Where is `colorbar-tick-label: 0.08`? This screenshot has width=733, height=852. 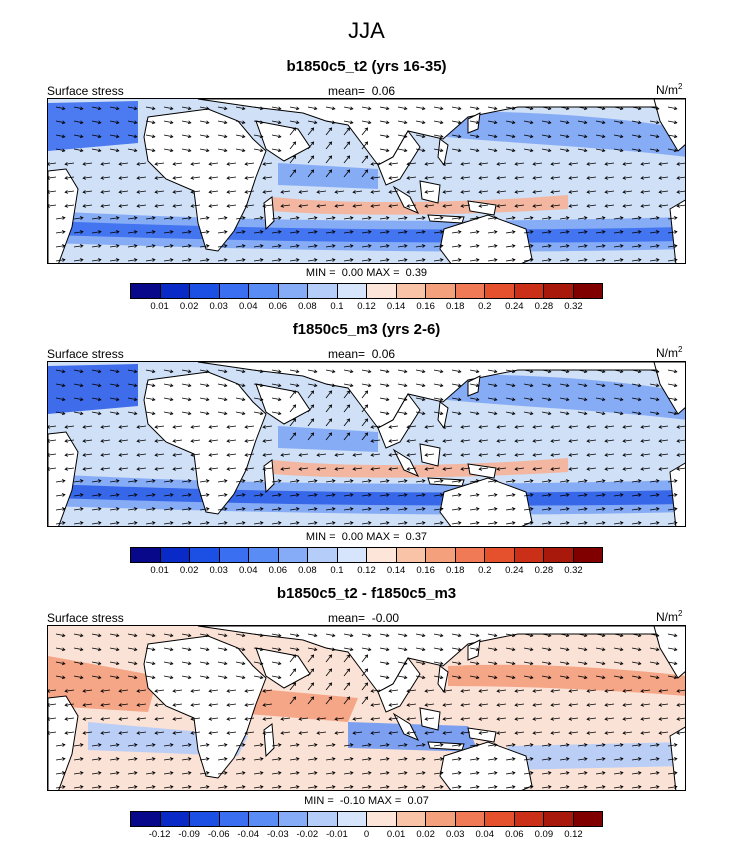 colorbar-tick-label: 0.08 is located at coordinates (307, 306).